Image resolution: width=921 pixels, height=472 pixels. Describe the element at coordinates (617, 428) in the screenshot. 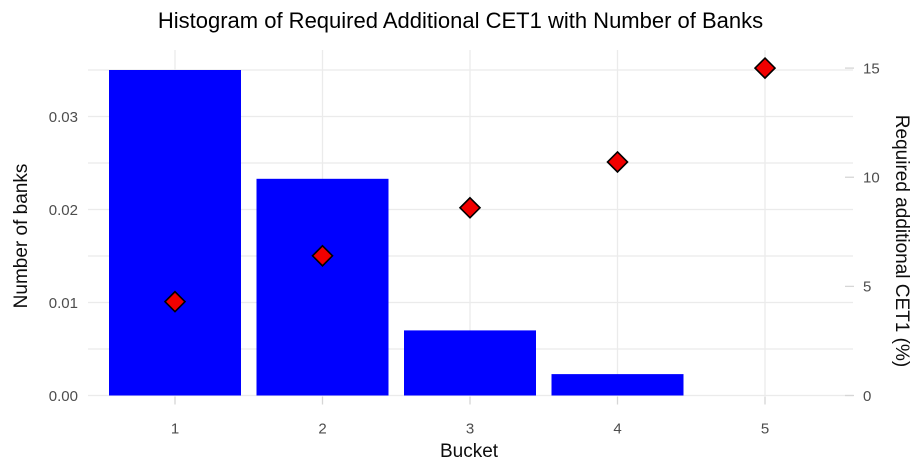

I see `x-tick-label: 4` at that location.